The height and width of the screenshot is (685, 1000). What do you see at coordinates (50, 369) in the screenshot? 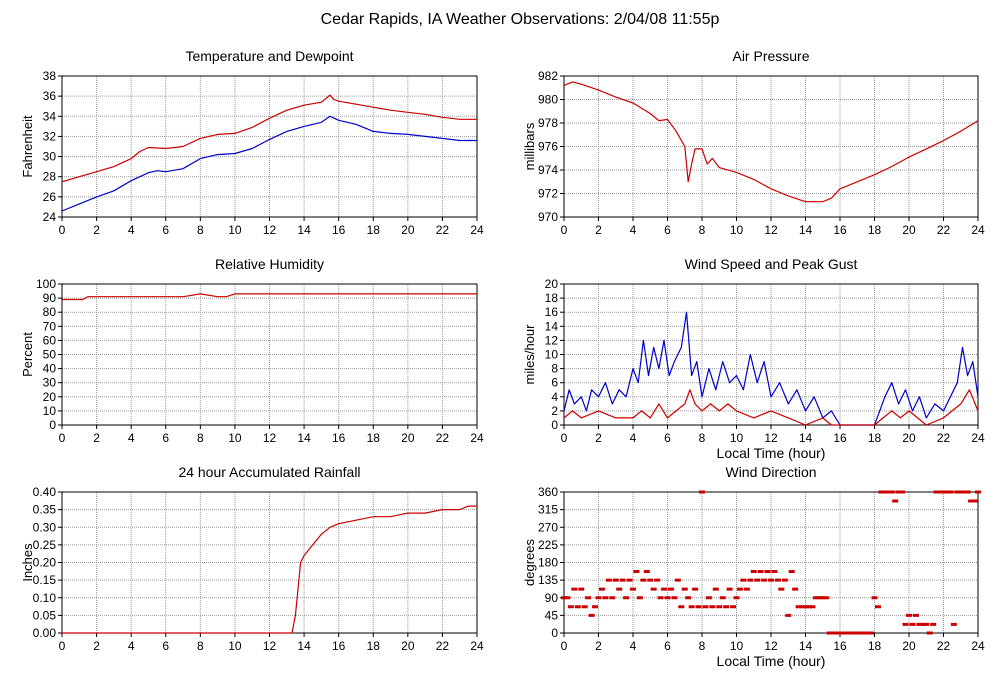
I see `humidity-y-tick-label: 40` at bounding box center [50, 369].